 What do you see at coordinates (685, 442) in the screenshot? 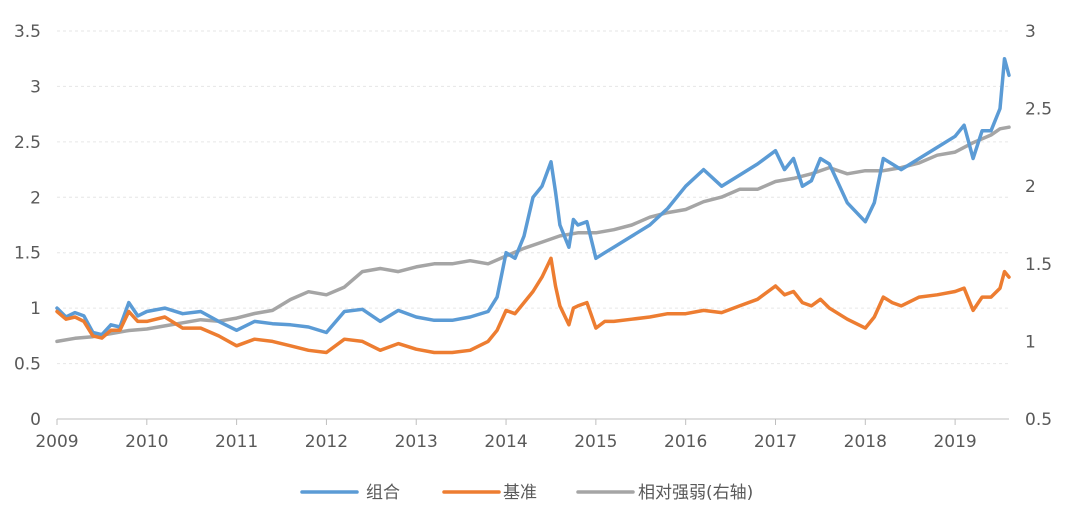
I see `x-tick-label: 2016` at bounding box center [685, 442].